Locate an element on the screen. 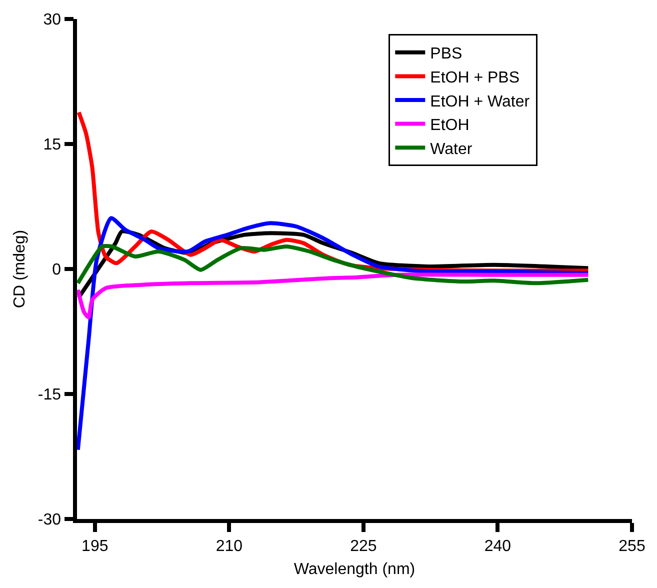 The height and width of the screenshot is (588, 657). legend-label: Water is located at coordinates (451, 149).